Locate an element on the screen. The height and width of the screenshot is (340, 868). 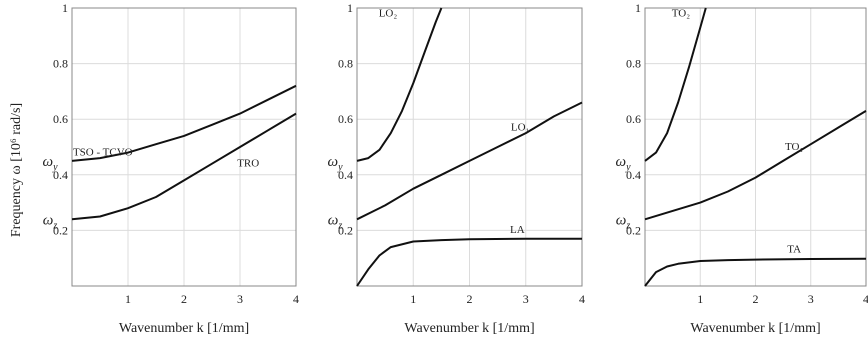
series-label: LO₂ is located at coordinates (388, 13).